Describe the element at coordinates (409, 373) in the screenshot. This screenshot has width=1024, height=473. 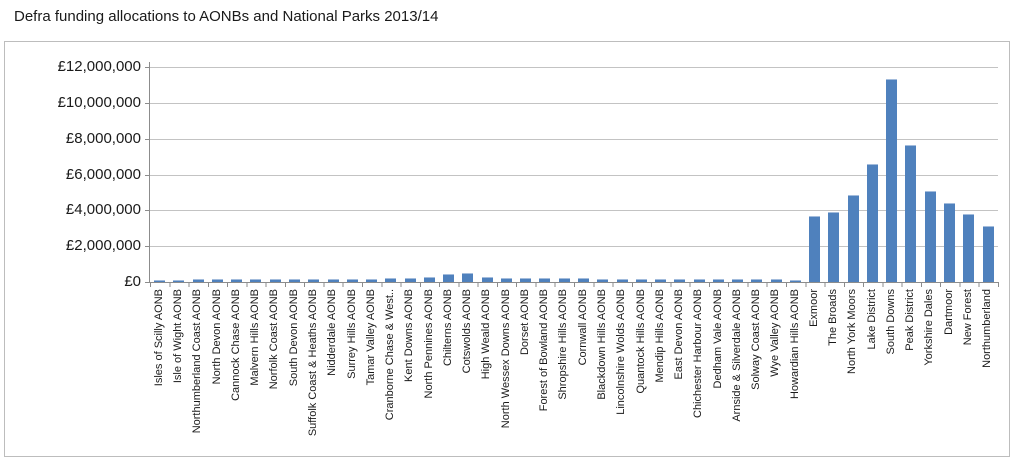
I see `x-axis-label-slot: Kent Downs AONB` at that location.